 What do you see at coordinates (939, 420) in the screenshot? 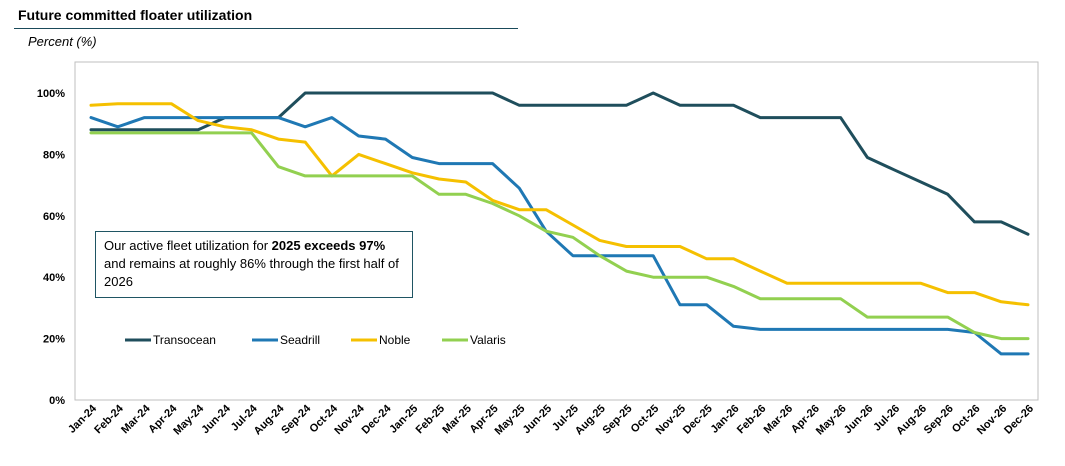
I see `x-tick-label: Sep-26` at bounding box center [939, 420].